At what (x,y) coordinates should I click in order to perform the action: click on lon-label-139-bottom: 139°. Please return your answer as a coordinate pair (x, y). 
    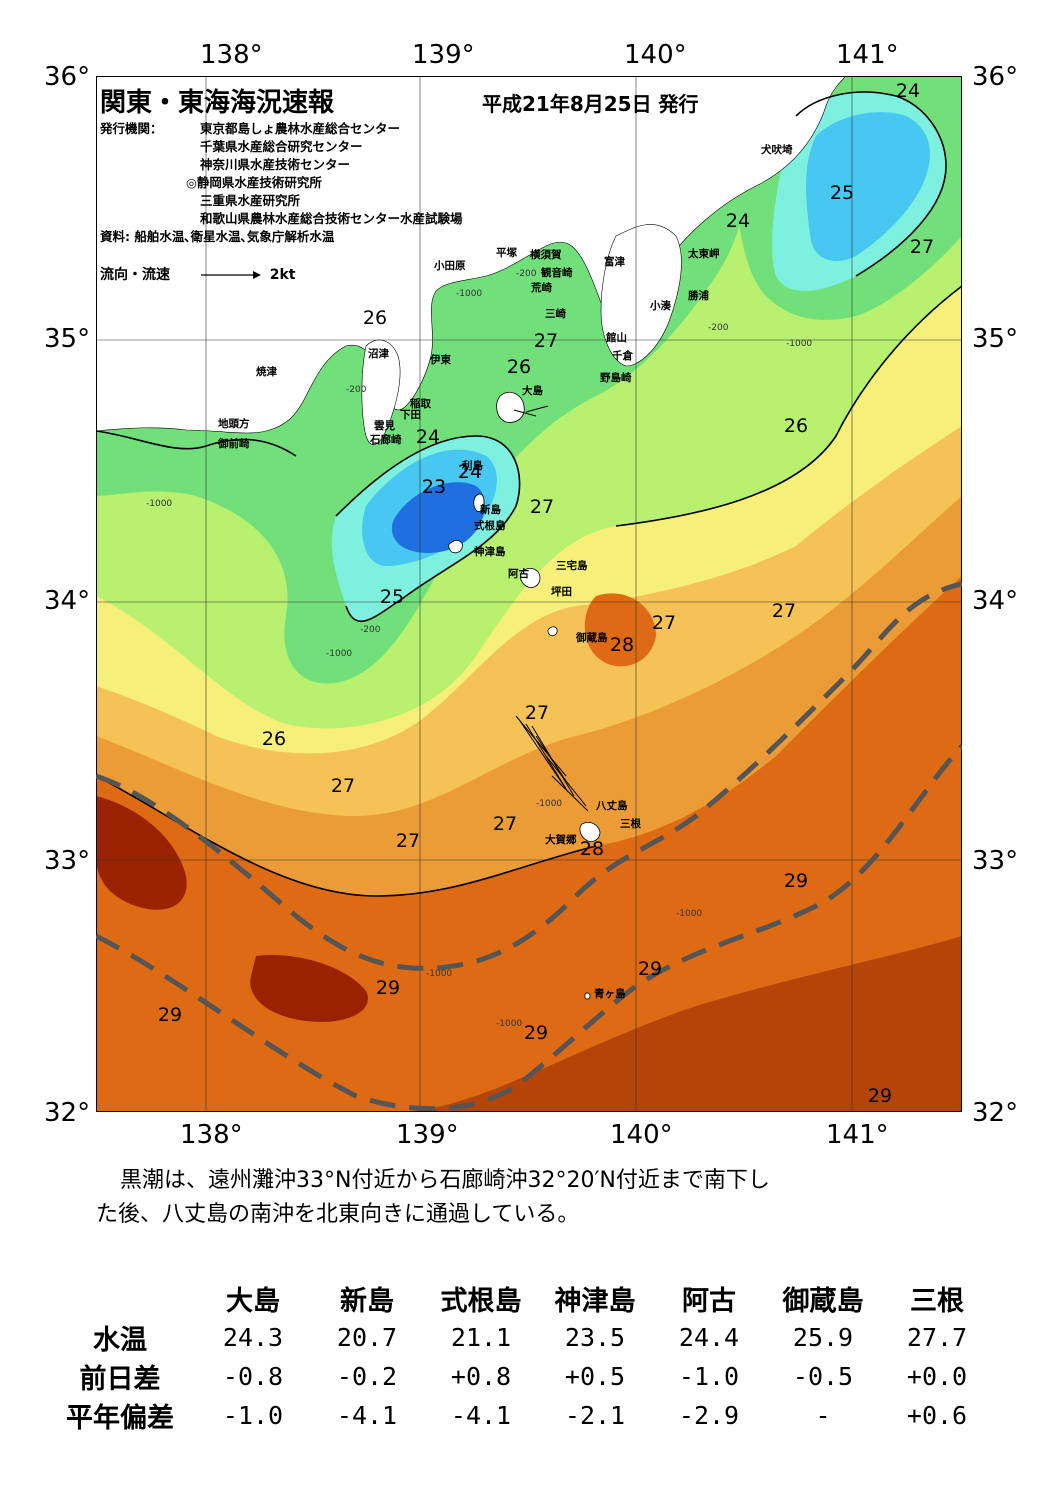
    Looking at the image, I should click on (427, 1135).